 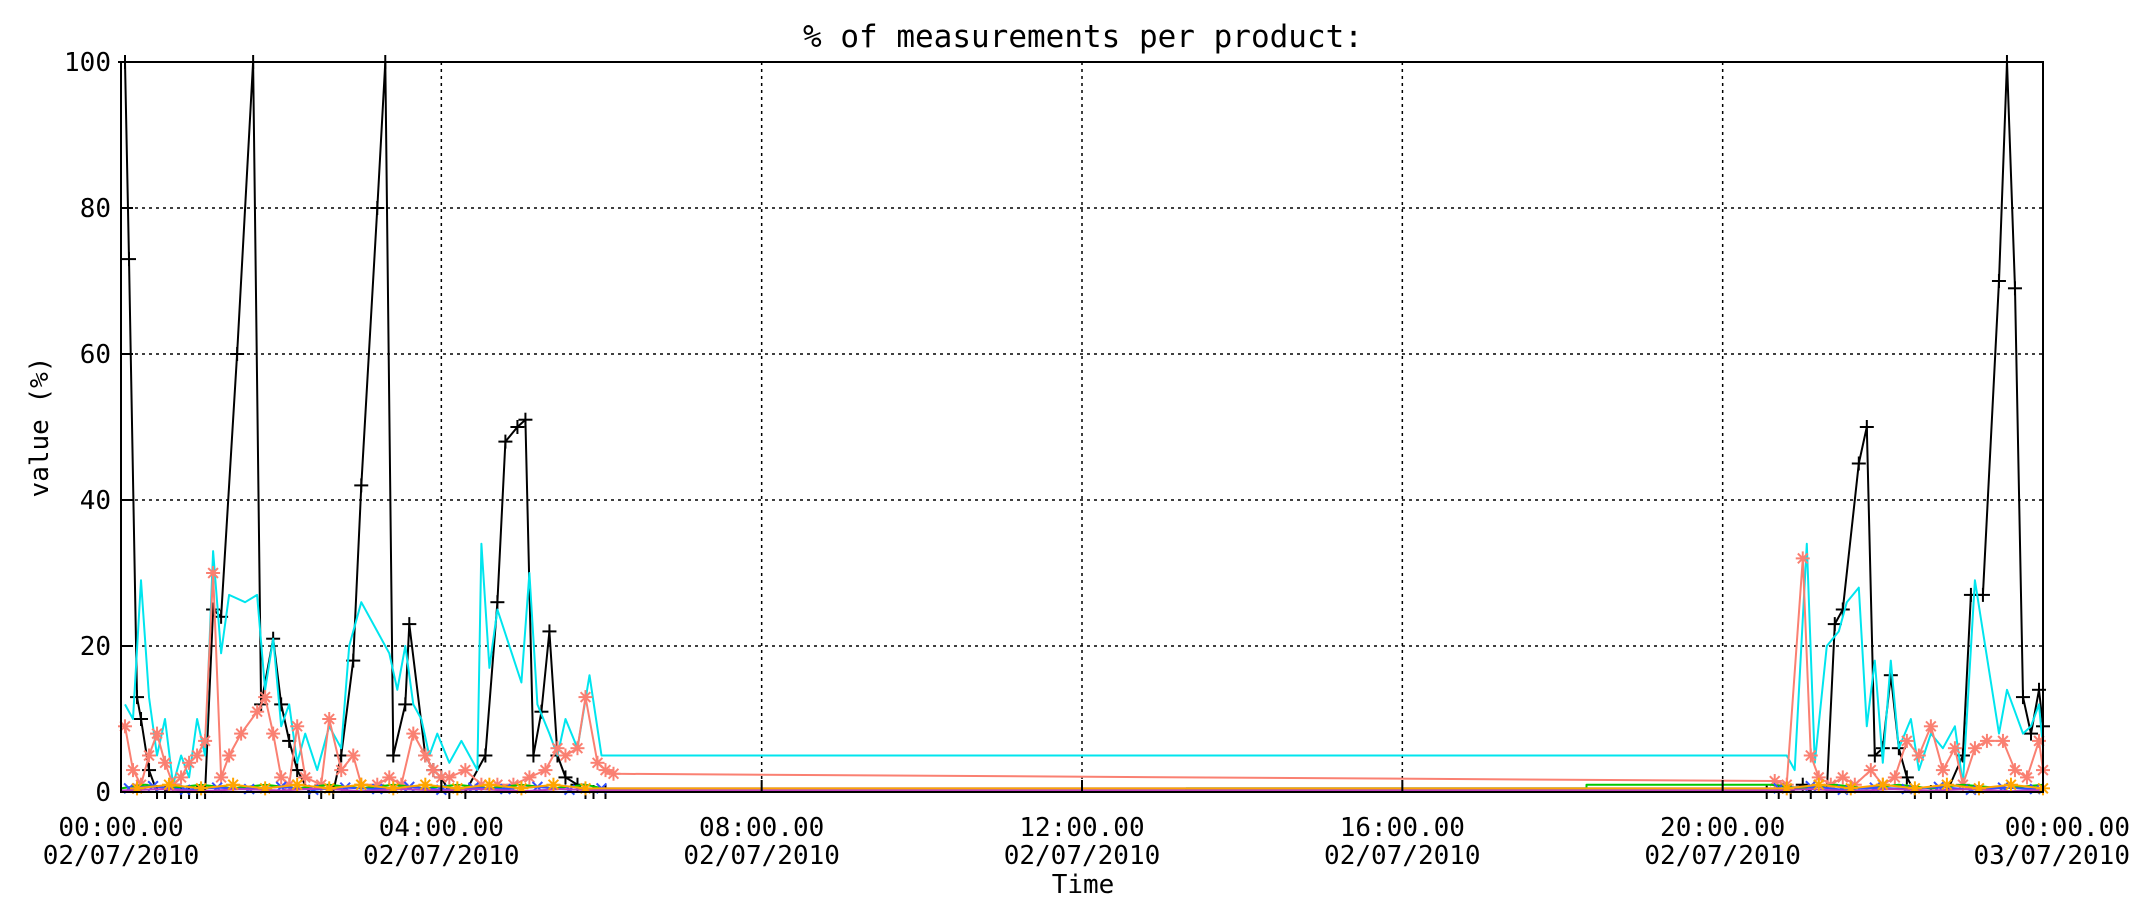 I want to click on x-tick-label-time: 20:00.00, so click(x=1722, y=828).